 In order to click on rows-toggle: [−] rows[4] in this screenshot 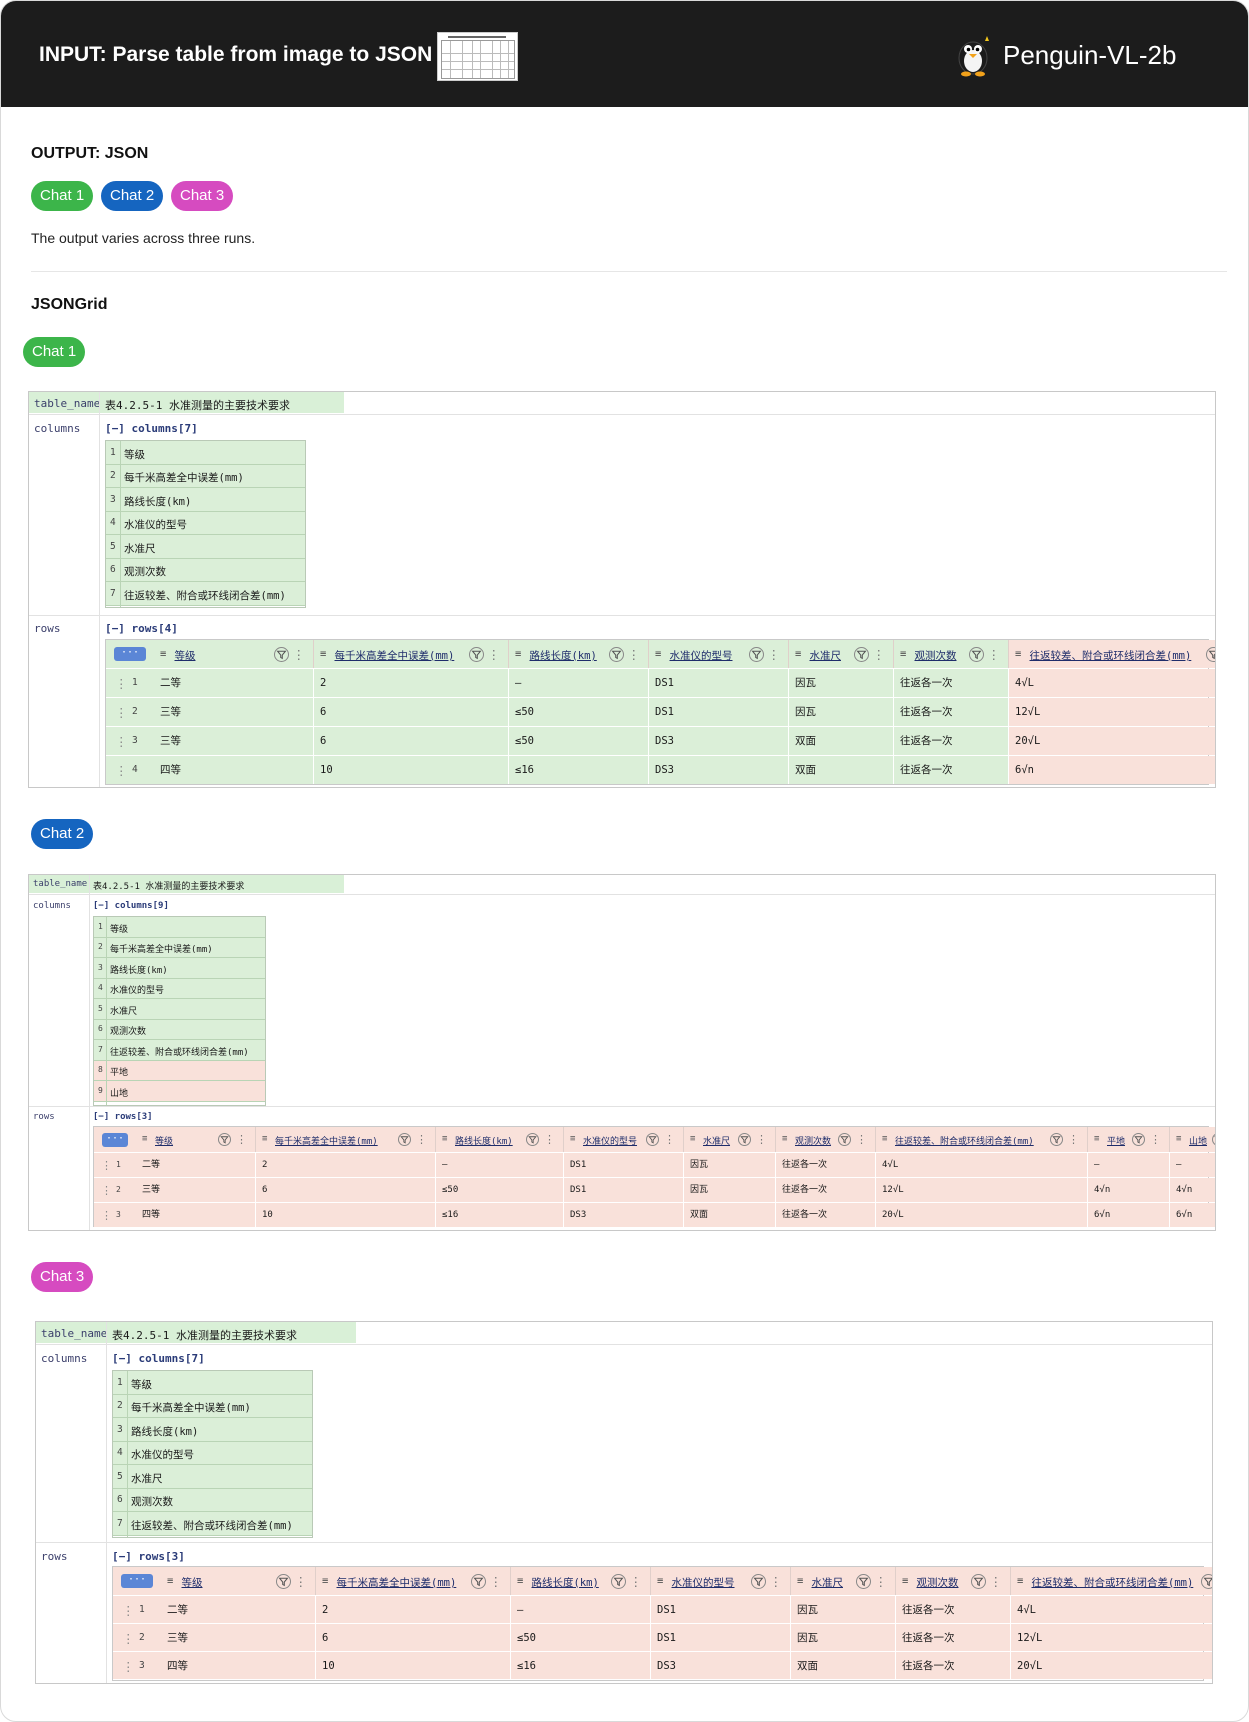, I will do `click(141, 628)`.